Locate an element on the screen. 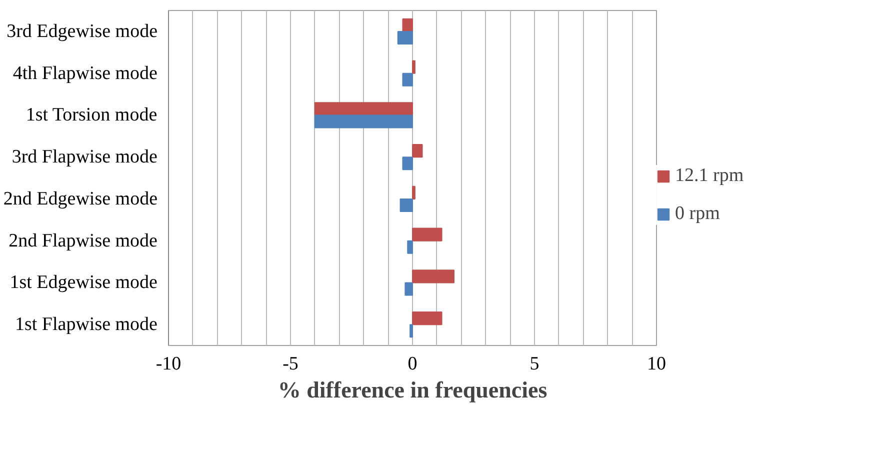  y-tick-label: 2nd Flapwise mode is located at coordinates (83, 241).